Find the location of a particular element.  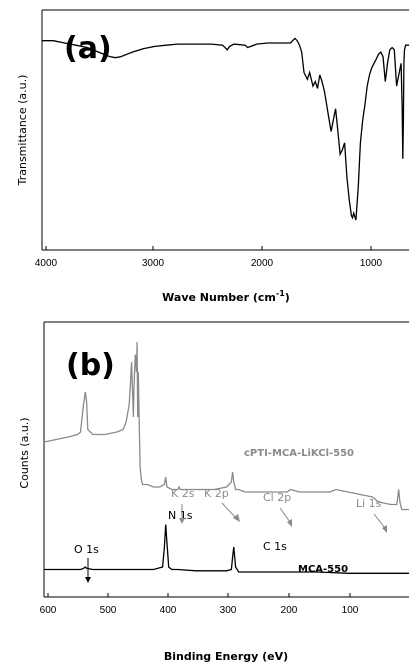

arrow-li-1s-shaft is located at coordinates (379, 521).